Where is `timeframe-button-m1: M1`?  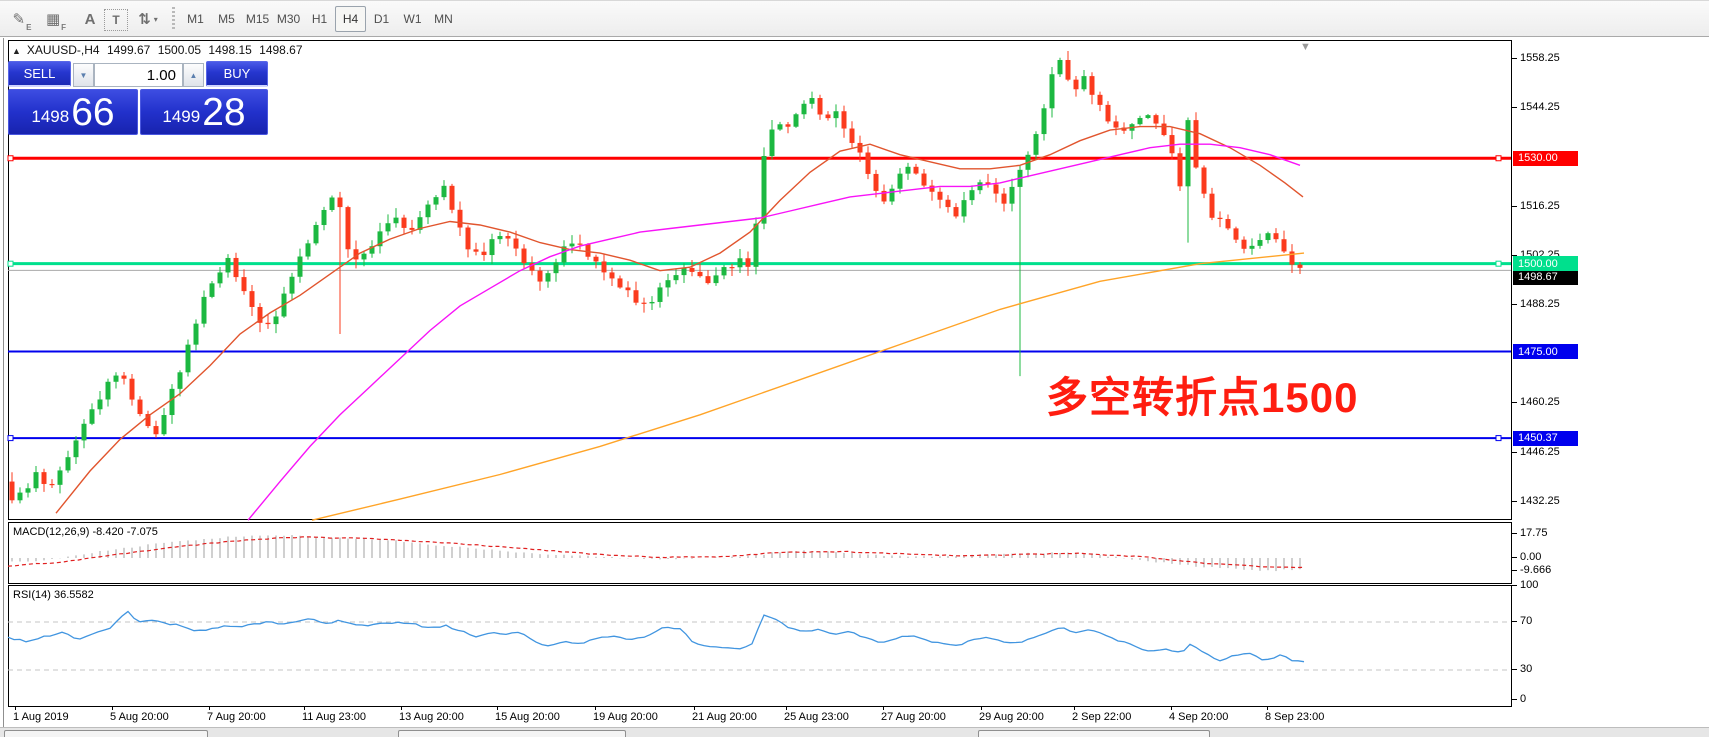 timeframe-button-m1: M1 is located at coordinates (195, 19).